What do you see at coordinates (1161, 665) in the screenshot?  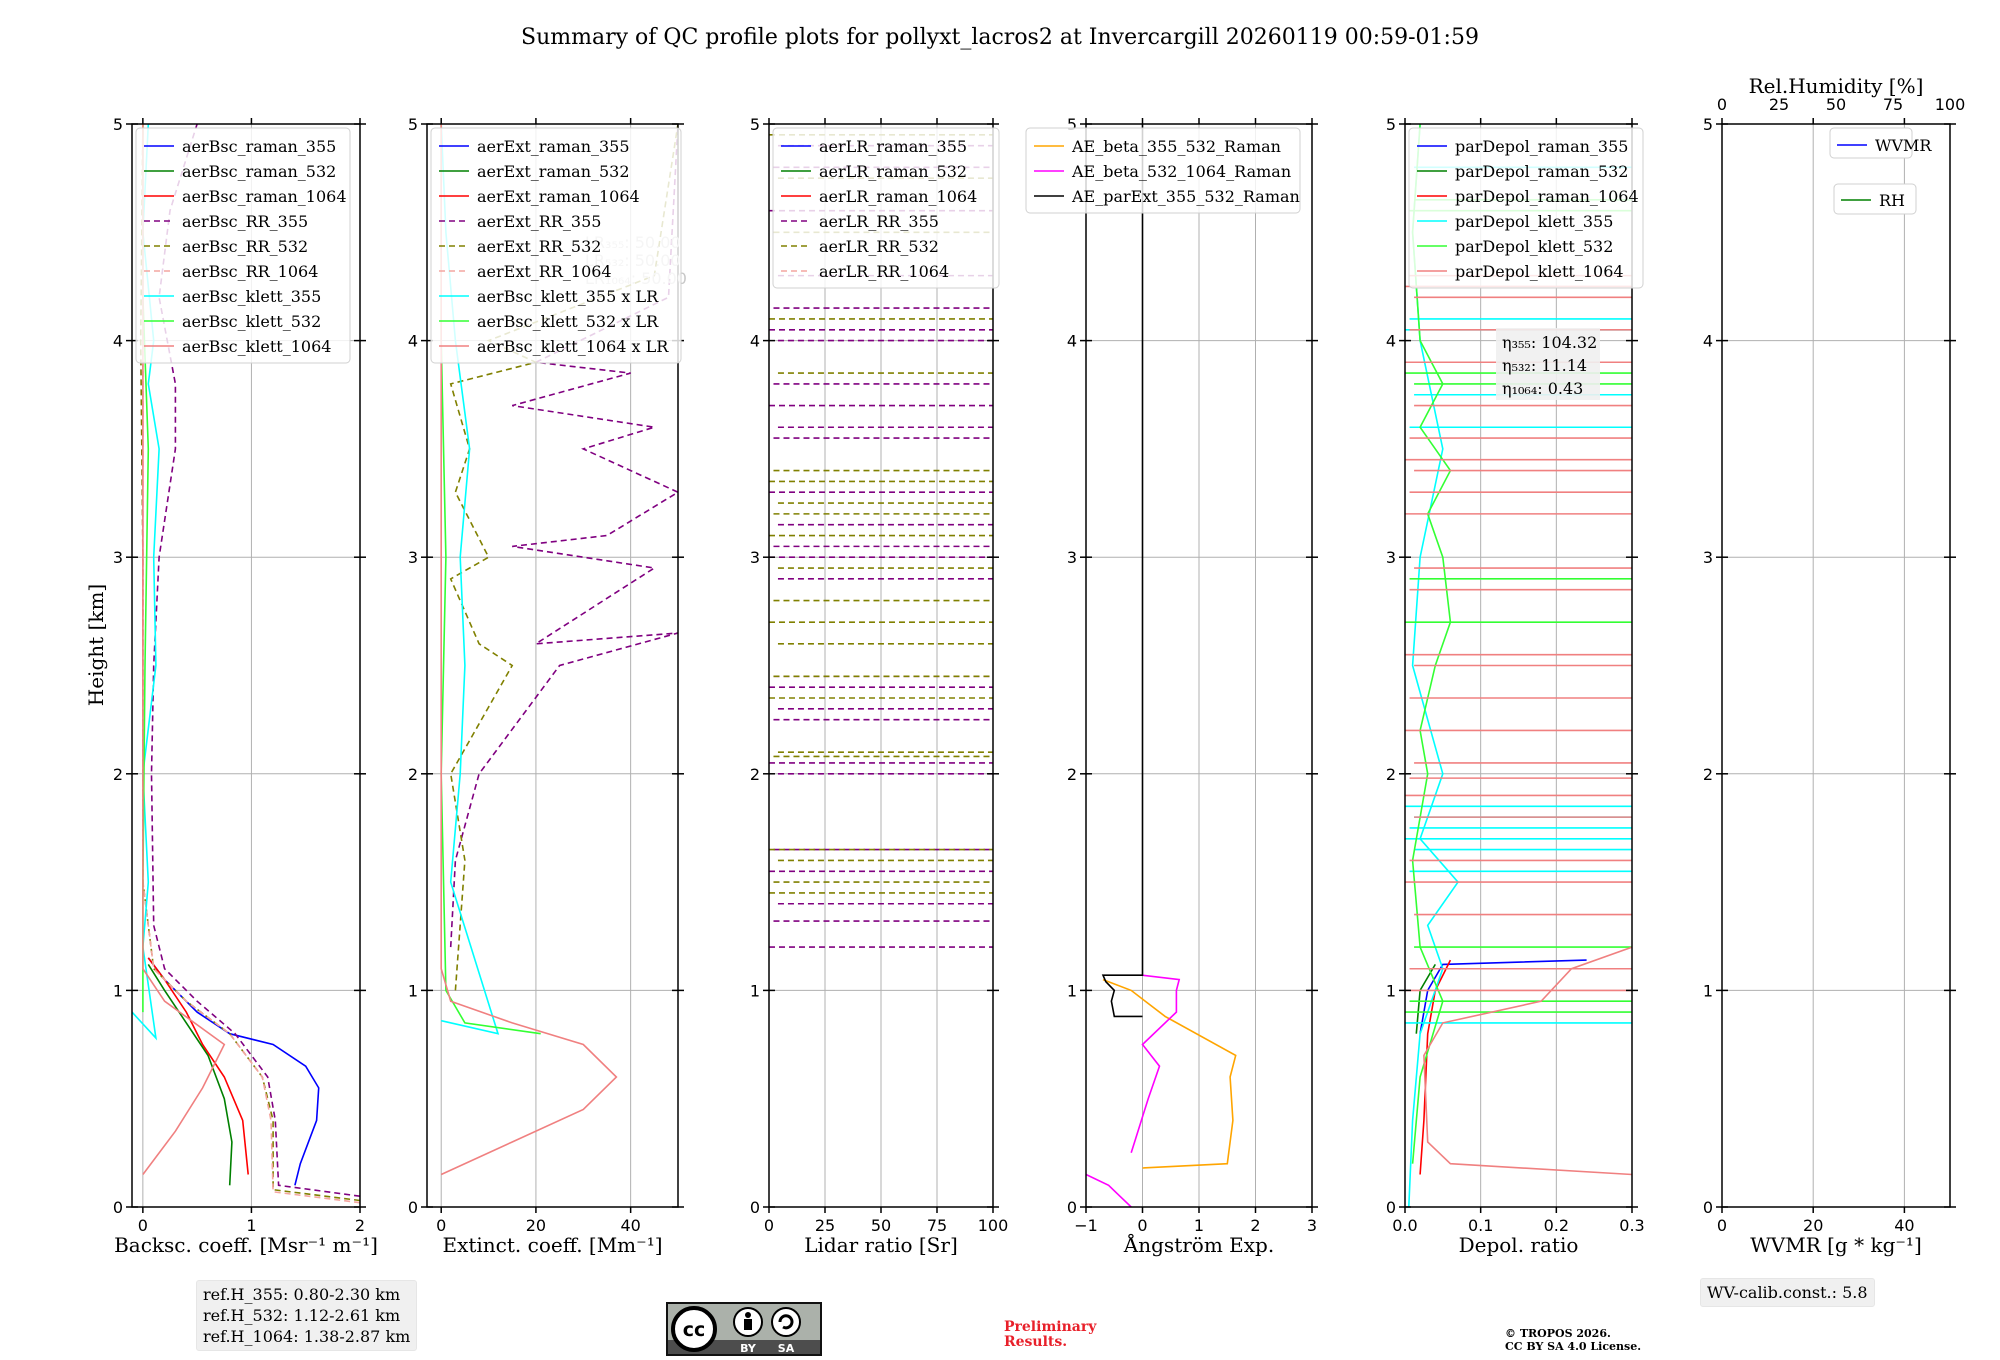 I see `series-ae` at bounding box center [1161, 665].